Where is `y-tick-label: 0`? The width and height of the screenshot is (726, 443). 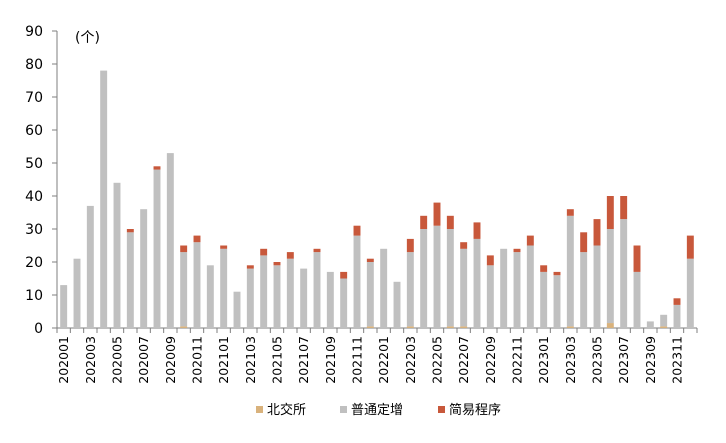 y-tick-label: 0 is located at coordinates (38, 329).